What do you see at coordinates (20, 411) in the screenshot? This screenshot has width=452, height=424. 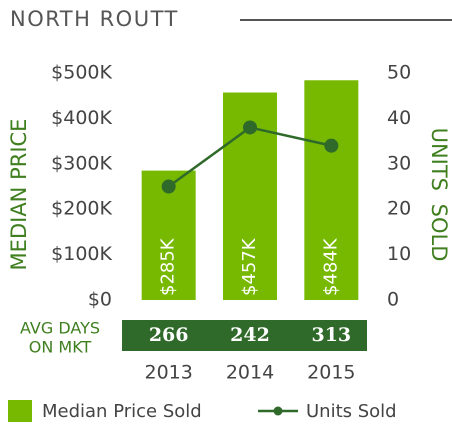 I see `legend-swatch` at bounding box center [20, 411].